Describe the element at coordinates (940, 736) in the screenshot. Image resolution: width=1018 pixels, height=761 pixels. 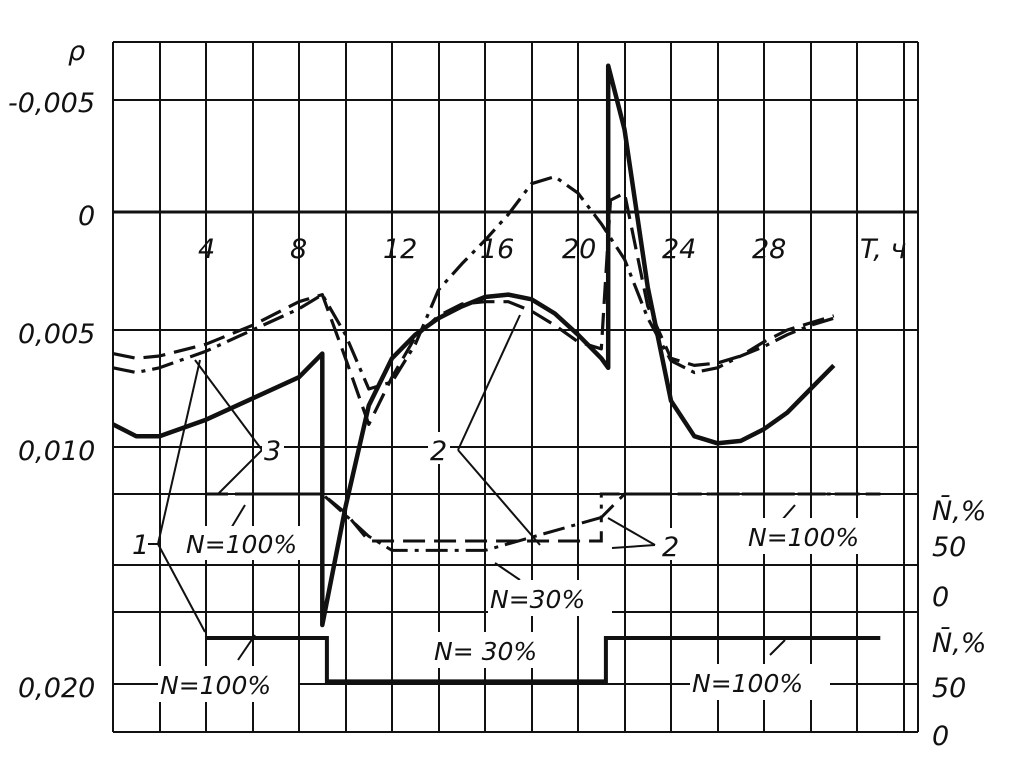
I see `power-lower-tick: 0` at that location.